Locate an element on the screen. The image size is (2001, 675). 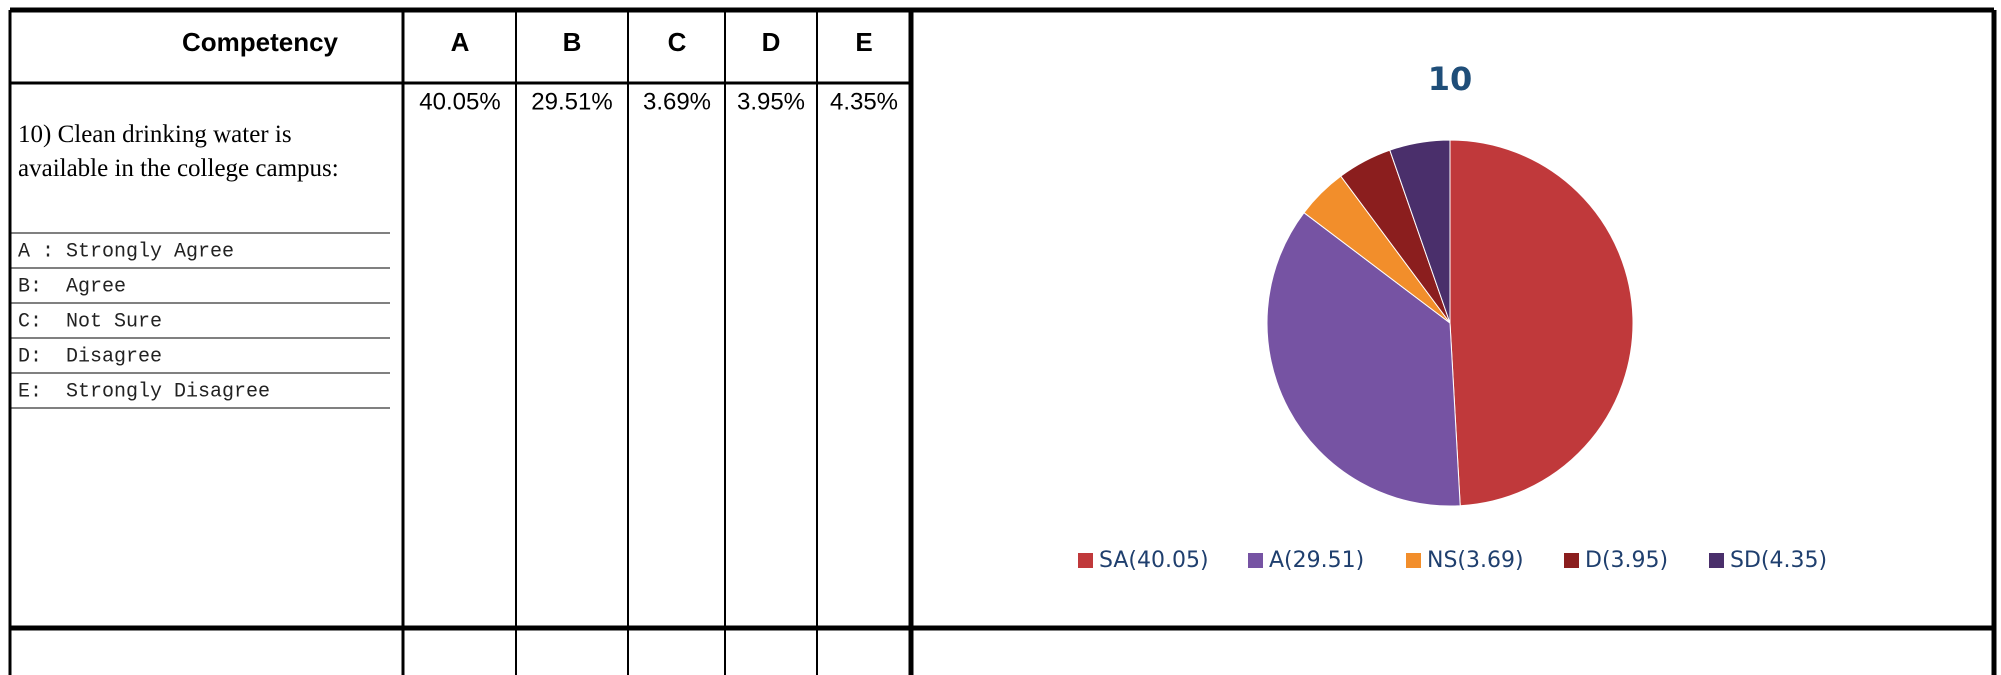
legend-label: SA(40.05) is located at coordinates (1154, 560).